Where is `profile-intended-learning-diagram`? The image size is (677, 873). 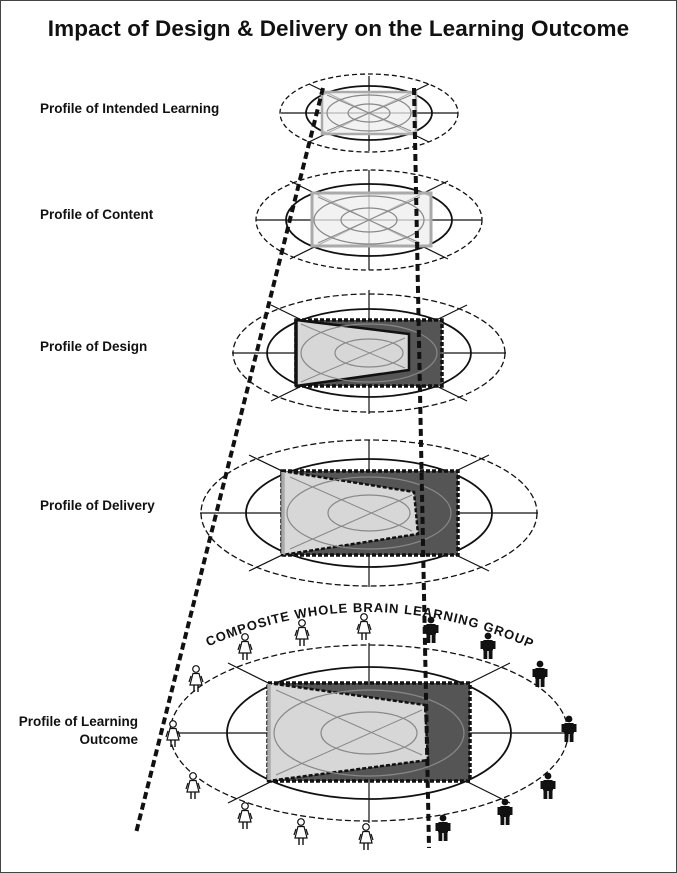 profile-intended-learning-diagram is located at coordinates (369, 113).